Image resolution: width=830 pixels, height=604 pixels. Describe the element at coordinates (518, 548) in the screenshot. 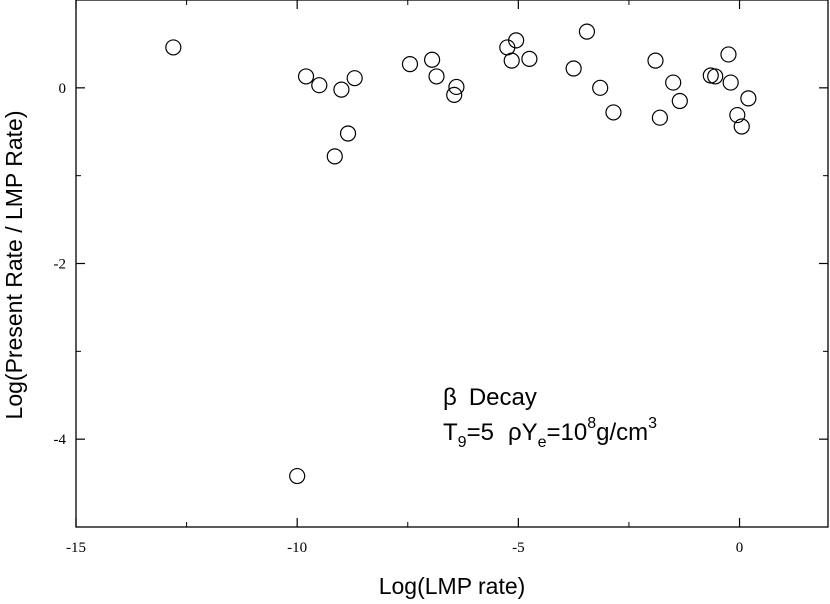

I see `x-tick-label: -5` at that location.